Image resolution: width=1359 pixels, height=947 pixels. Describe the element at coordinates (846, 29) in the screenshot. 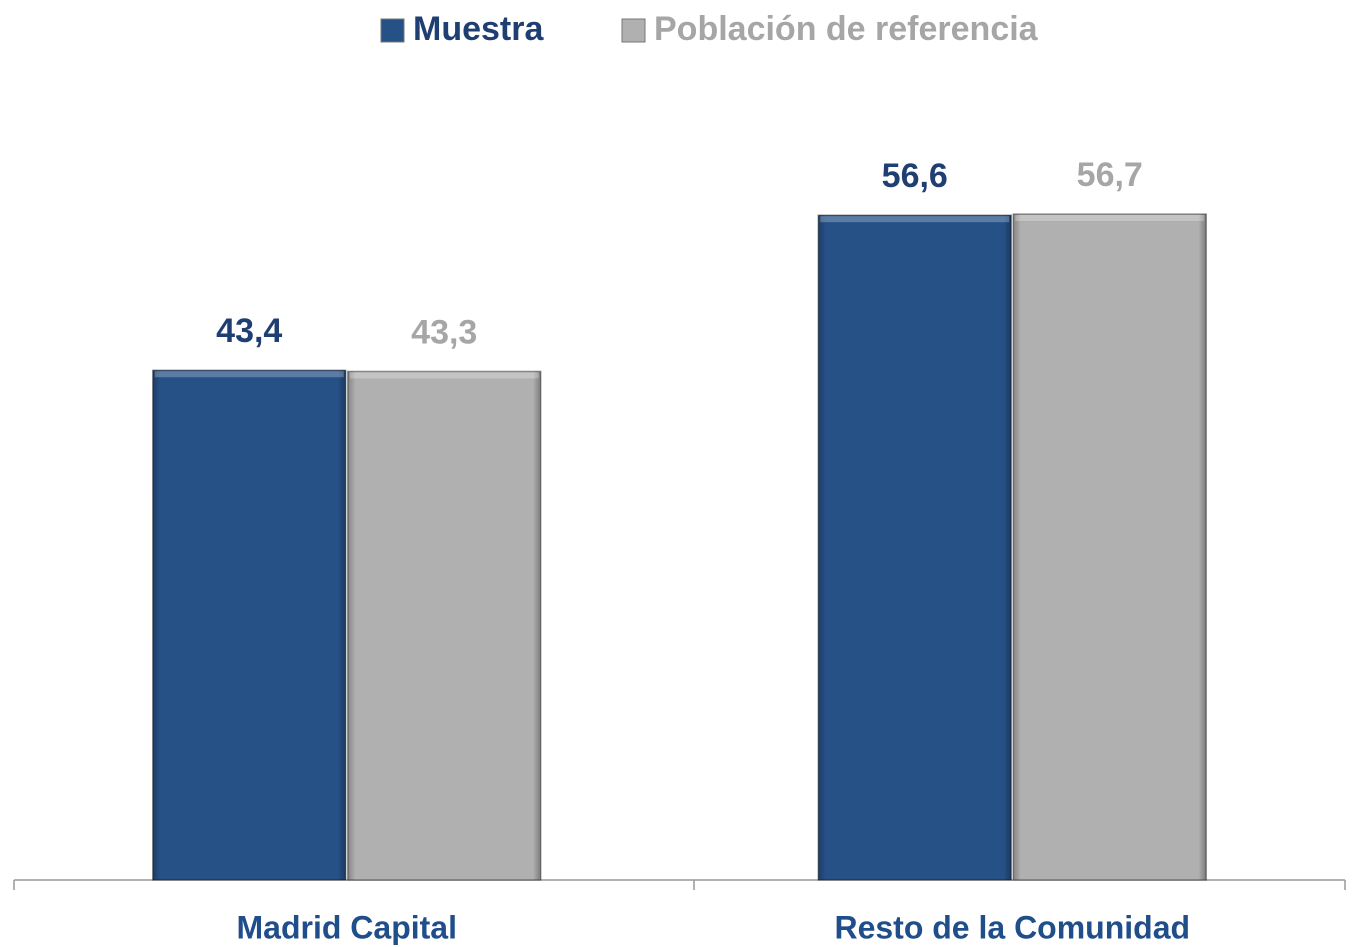

I see `legend-label: Población de referencia` at that location.